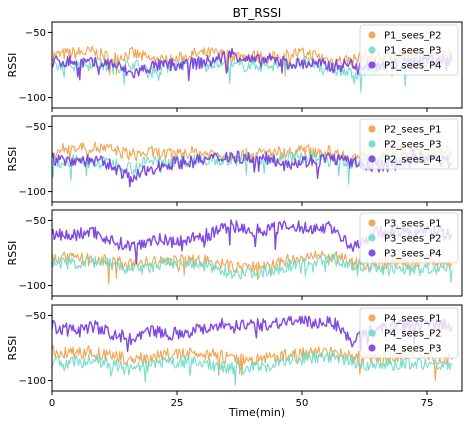 Image resolution: width=474 pixels, height=427 pixels. I want to click on x-tick-label: 75, so click(427, 403).